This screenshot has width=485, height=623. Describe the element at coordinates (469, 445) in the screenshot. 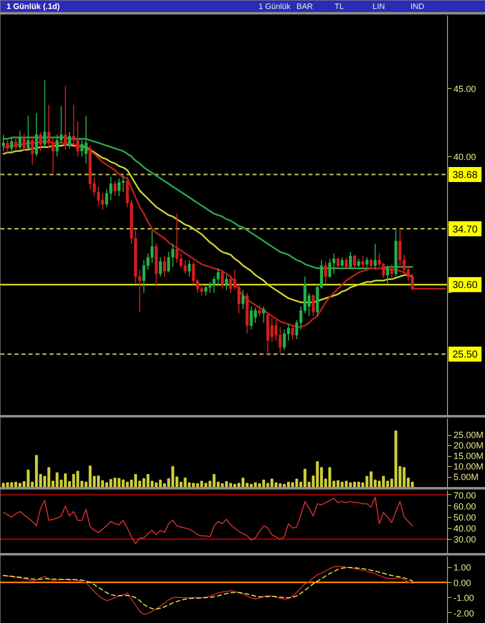

I see `y-tick-label: 20.00M` at that location.